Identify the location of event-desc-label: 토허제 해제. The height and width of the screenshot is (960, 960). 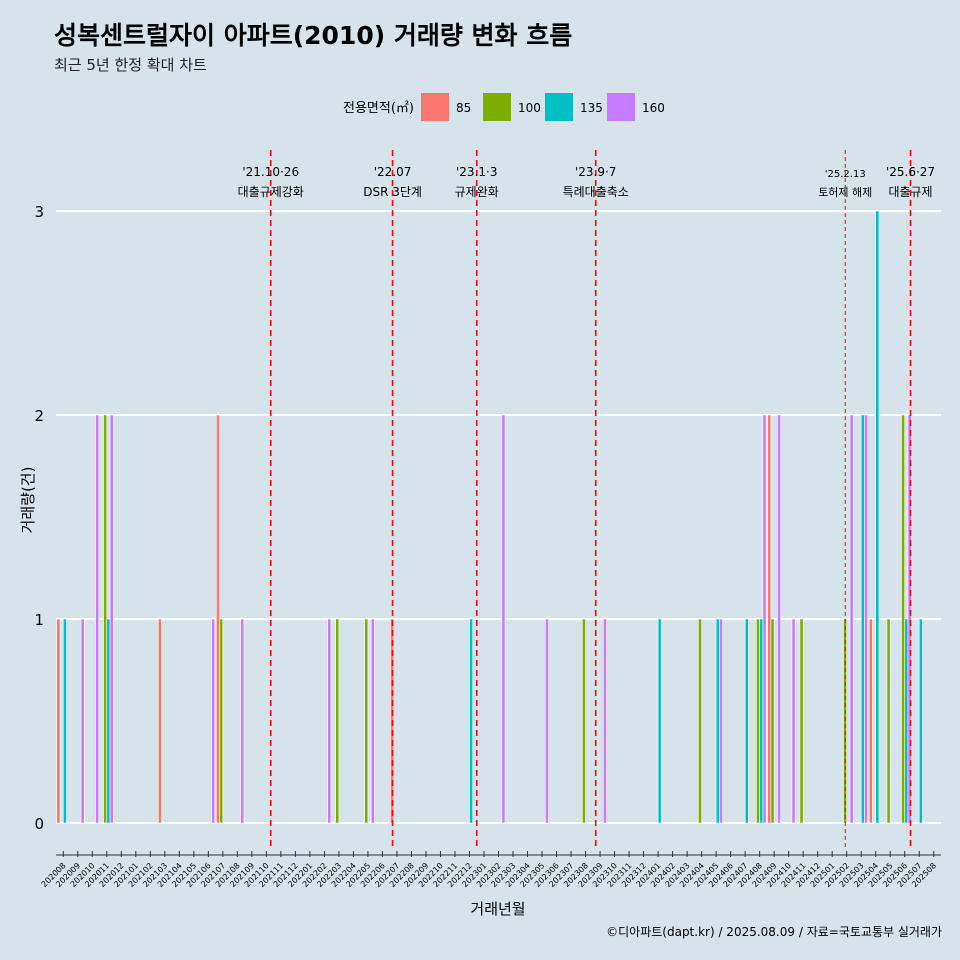
(845, 192).